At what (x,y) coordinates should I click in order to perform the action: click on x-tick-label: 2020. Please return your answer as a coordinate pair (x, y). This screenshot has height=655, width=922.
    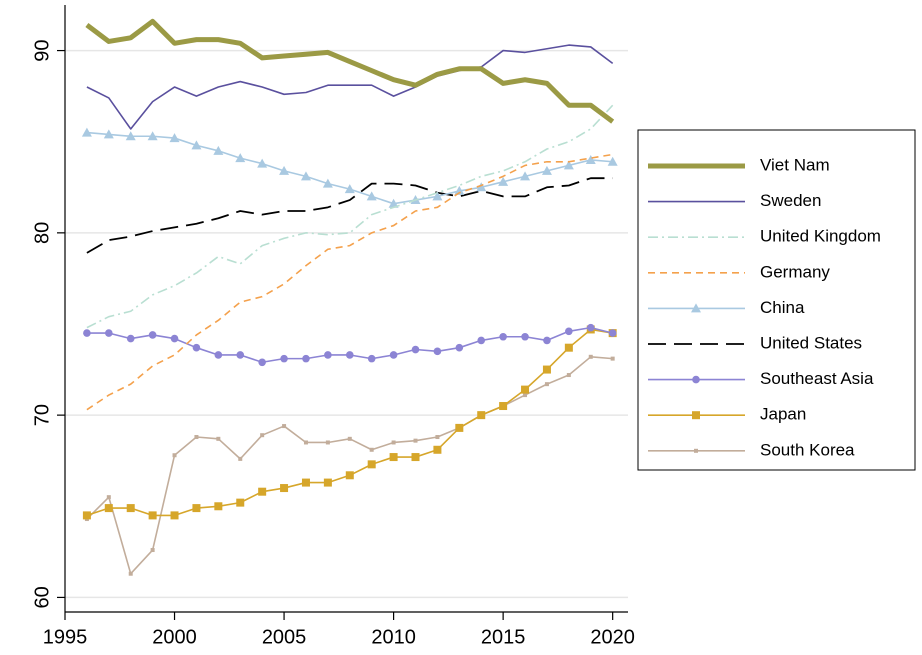
    Looking at the image, I should click on (612, 637).